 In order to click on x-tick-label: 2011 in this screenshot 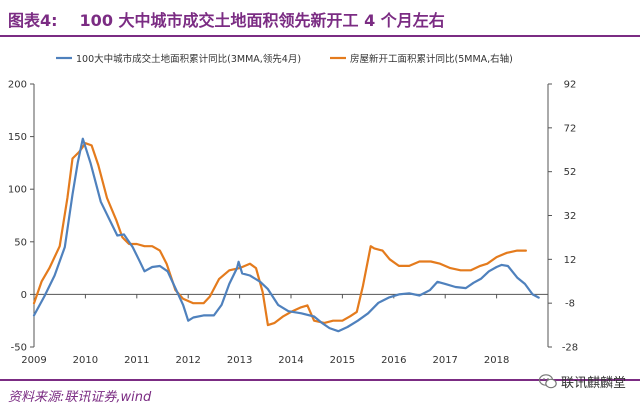, I will do `click(136, 360)`.